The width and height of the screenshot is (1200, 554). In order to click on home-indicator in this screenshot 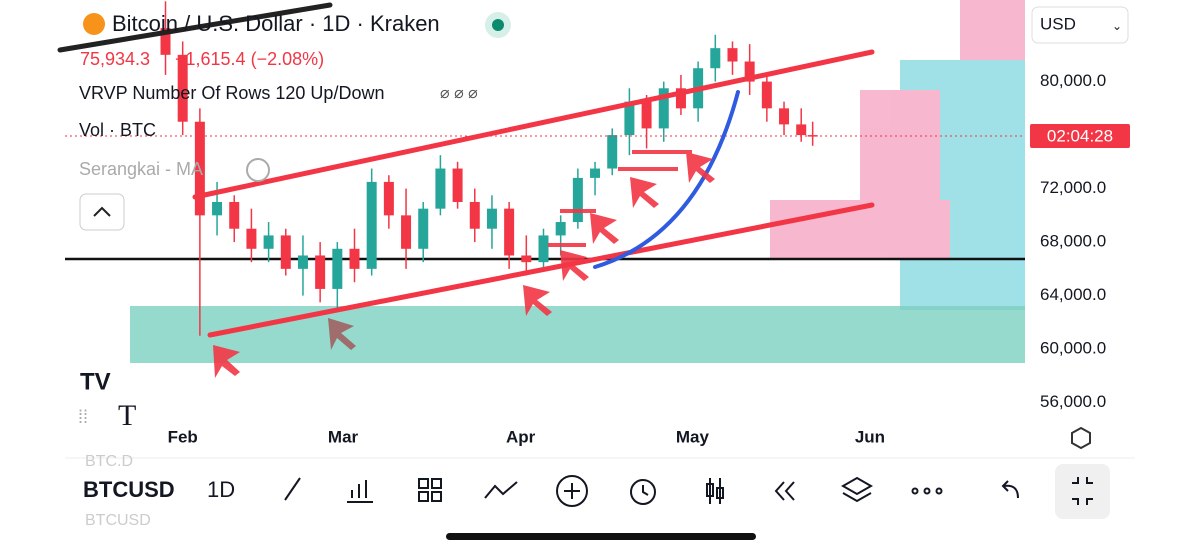, I will do `click(601, 536)`.